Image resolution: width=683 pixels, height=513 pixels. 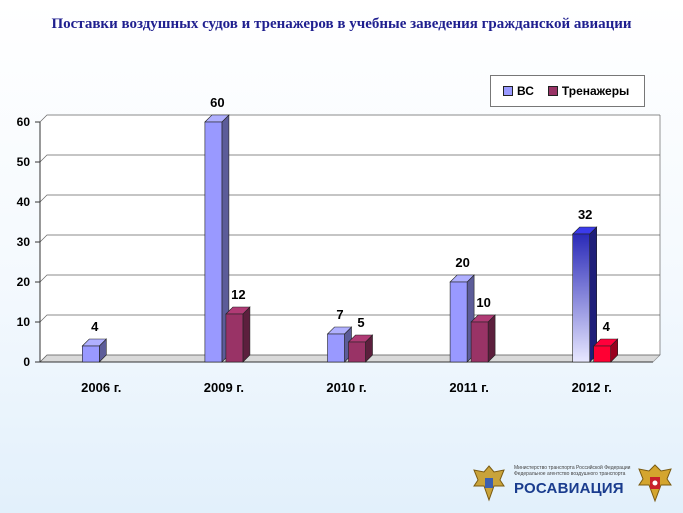 What do you see at coordinates (24, 202) in the screenshot?
I see `y-tick-label: 40` at bounding box center [24, 202].